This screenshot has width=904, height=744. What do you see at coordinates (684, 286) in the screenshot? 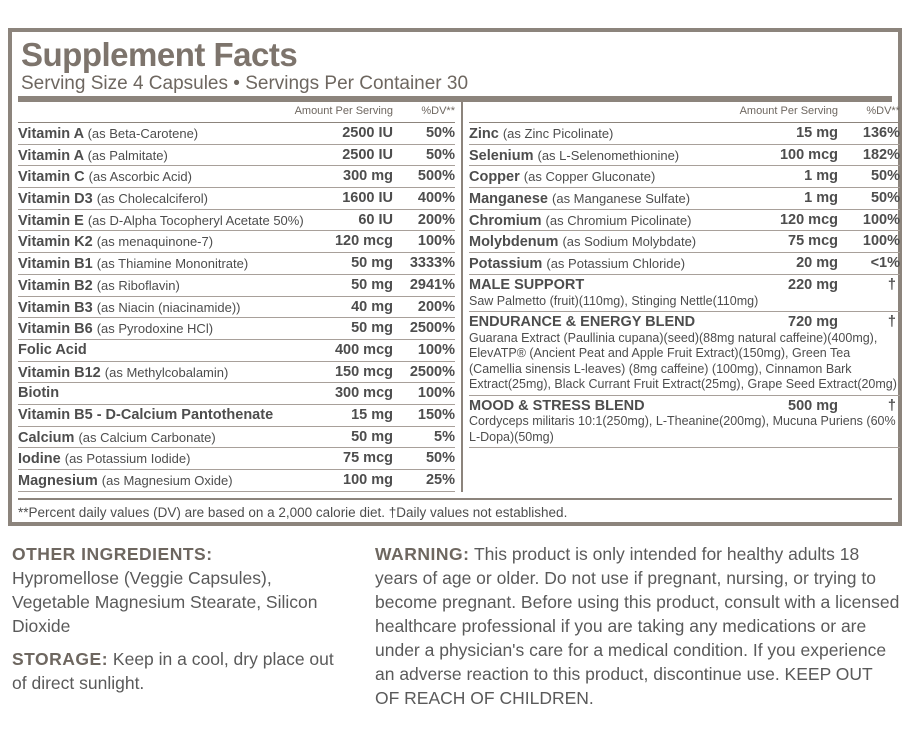
I see `blend-row: MALE SUPPORT 220 mg †` at bounding box center [684, 286].